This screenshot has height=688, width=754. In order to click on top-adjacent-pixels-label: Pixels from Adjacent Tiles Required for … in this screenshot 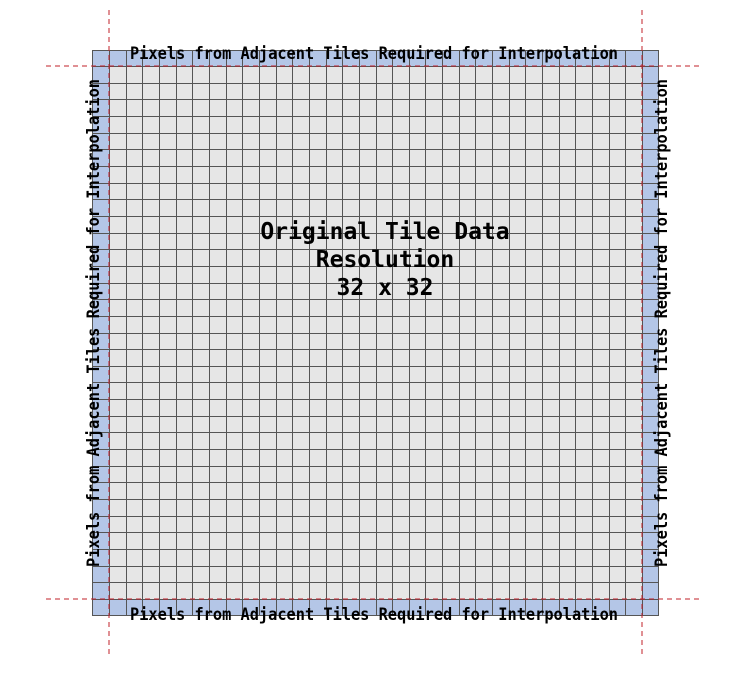, I will do `click(374, 54)`.